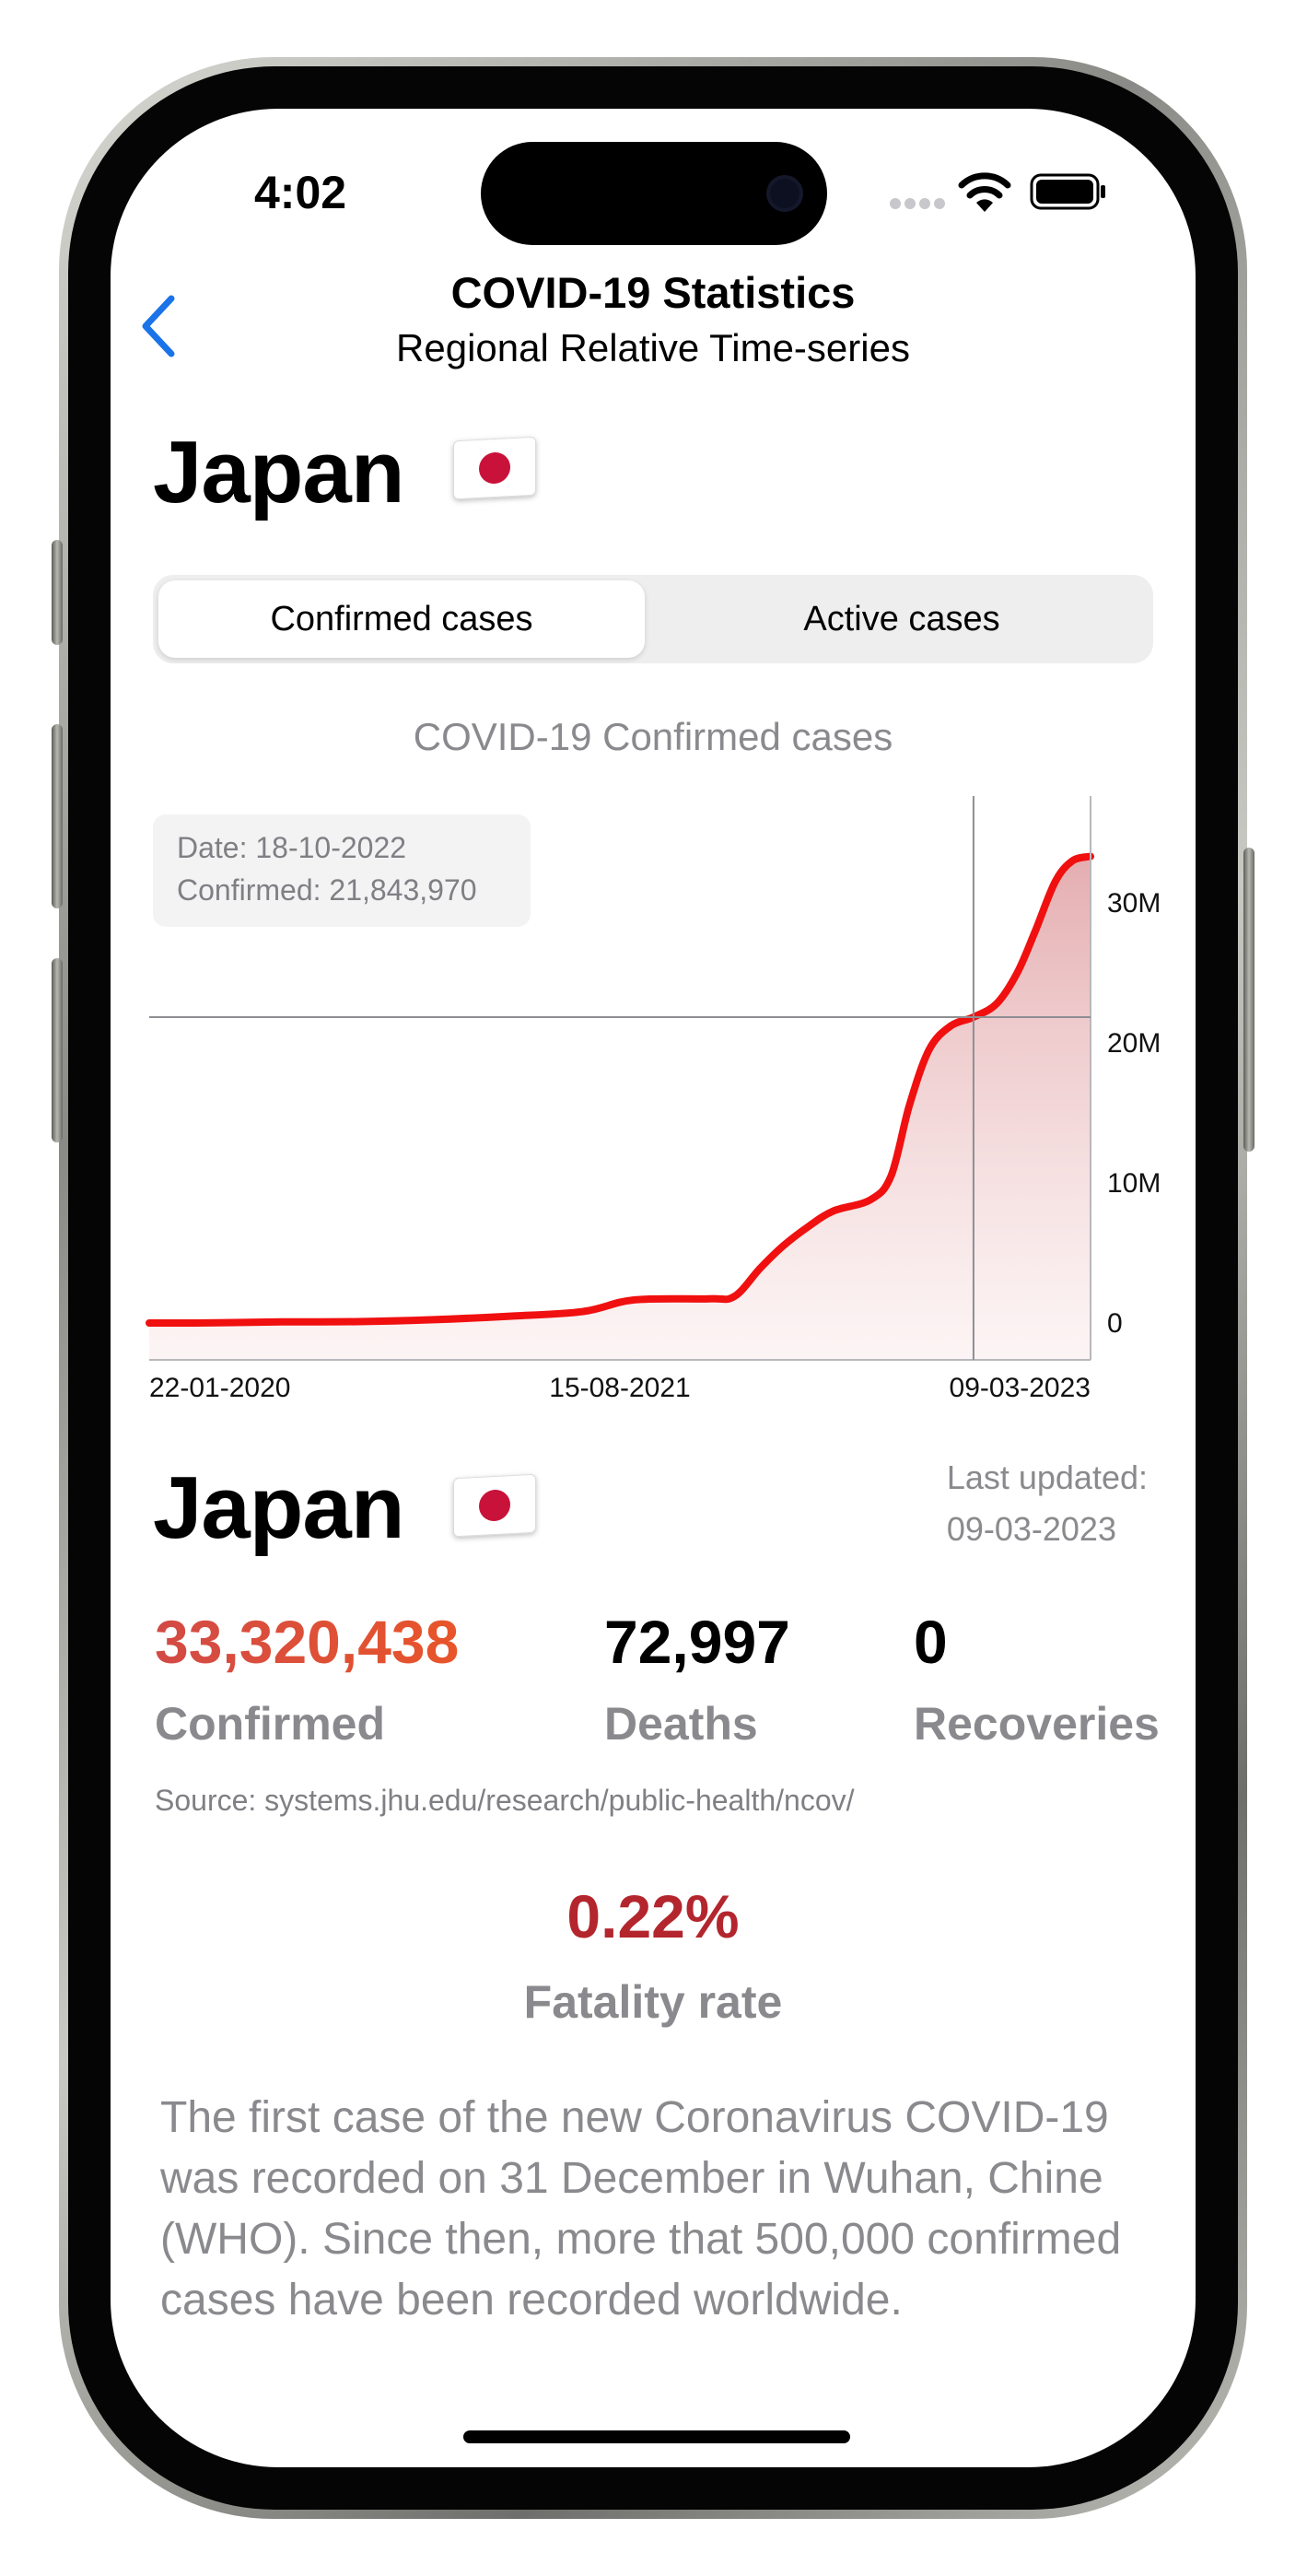 This screenshot has width=1307, height=2576. I want to click on battery-icon, so click(1067, 191).